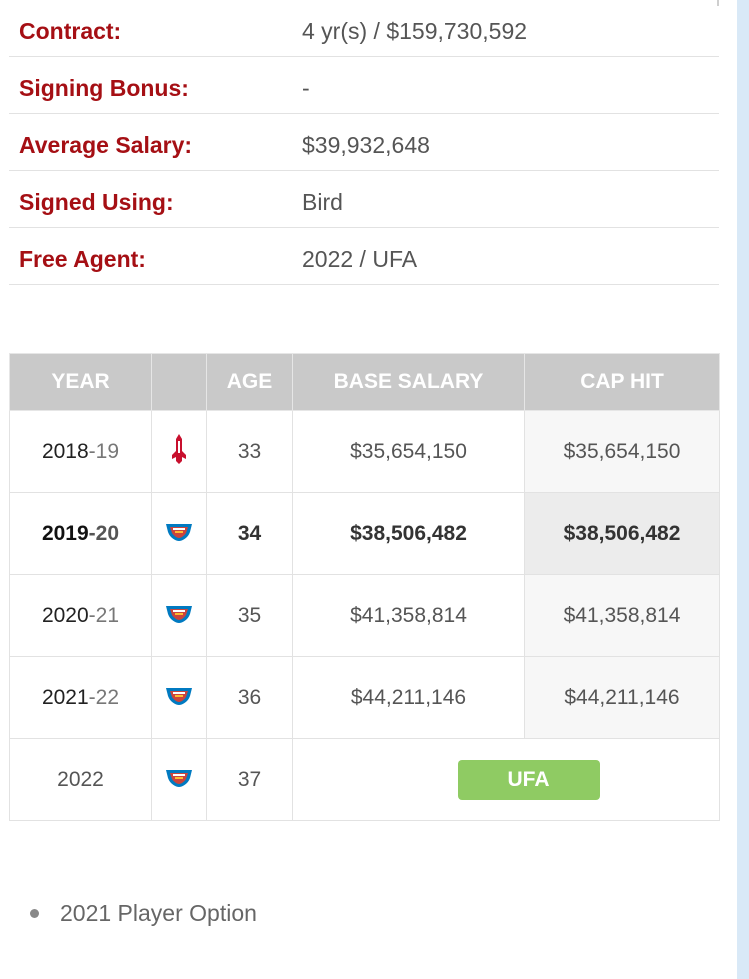 The height and width of the screenshot is (979, 749). What do you see at coordinates (528, 779) in the screenshot?
I see `ufa-badge: UFA` at bounding box center [528, 779].